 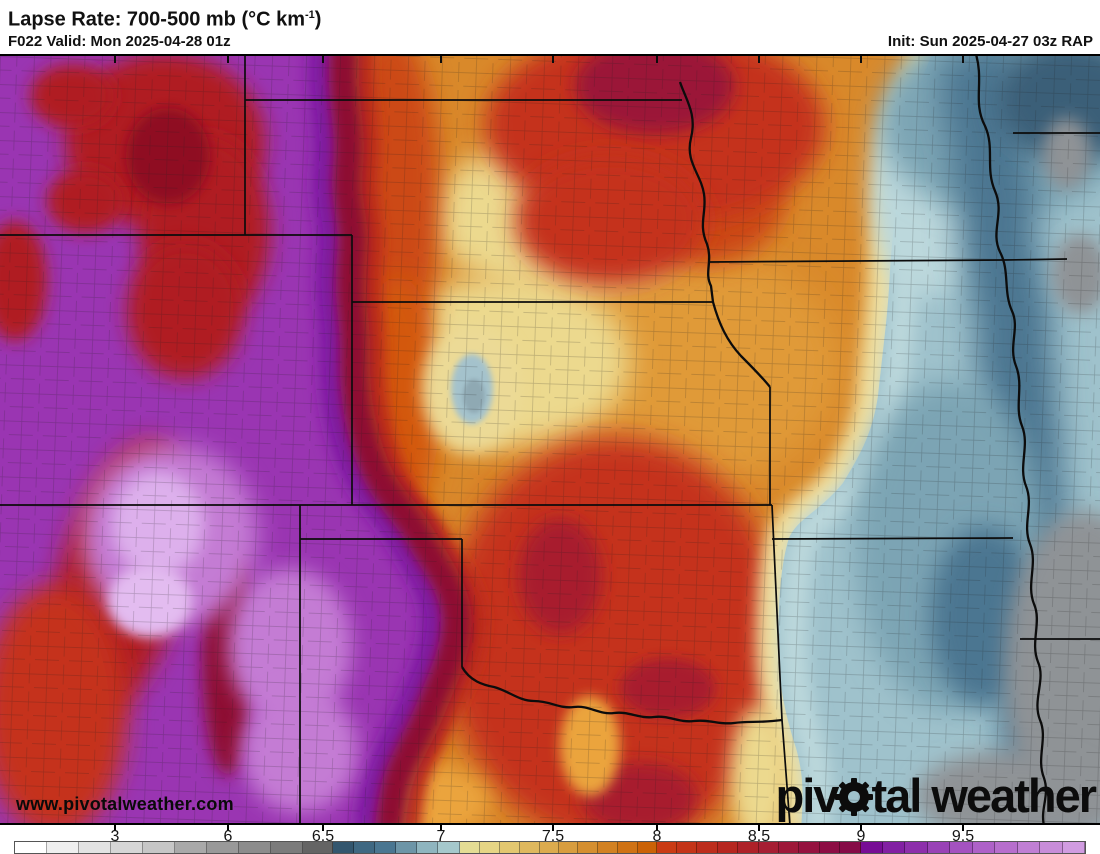 What do you see at coordinates (441, 836) in the screenshot?
I see `tick-label: 7` at bounding box center [441, 836].